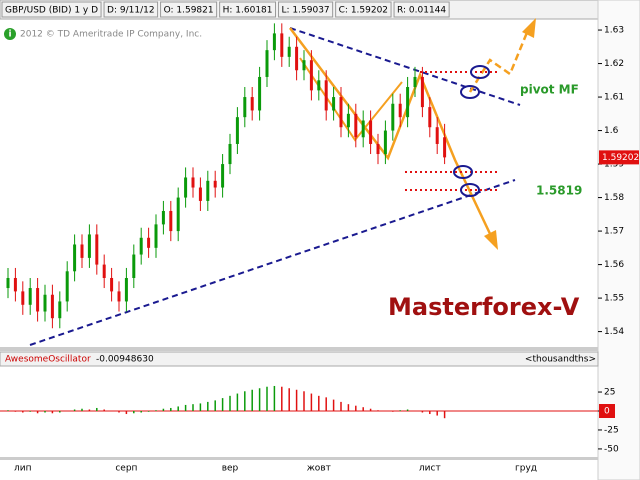 The height and width of the screenshot is (480, 640). What do you see at coordinates (151, 360) in the screenshot?
I see `osc-param: 0` at bounding box center [151, 360].